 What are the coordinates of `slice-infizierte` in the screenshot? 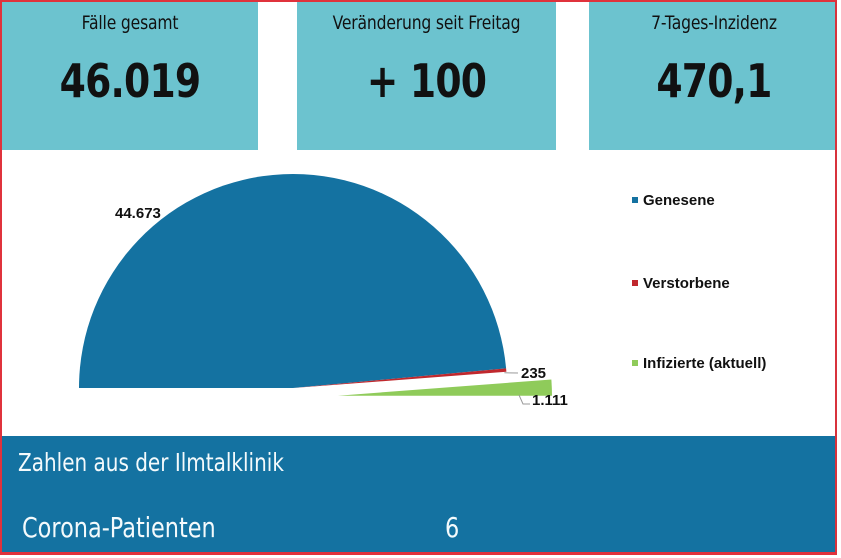 It's located at (444, 387).